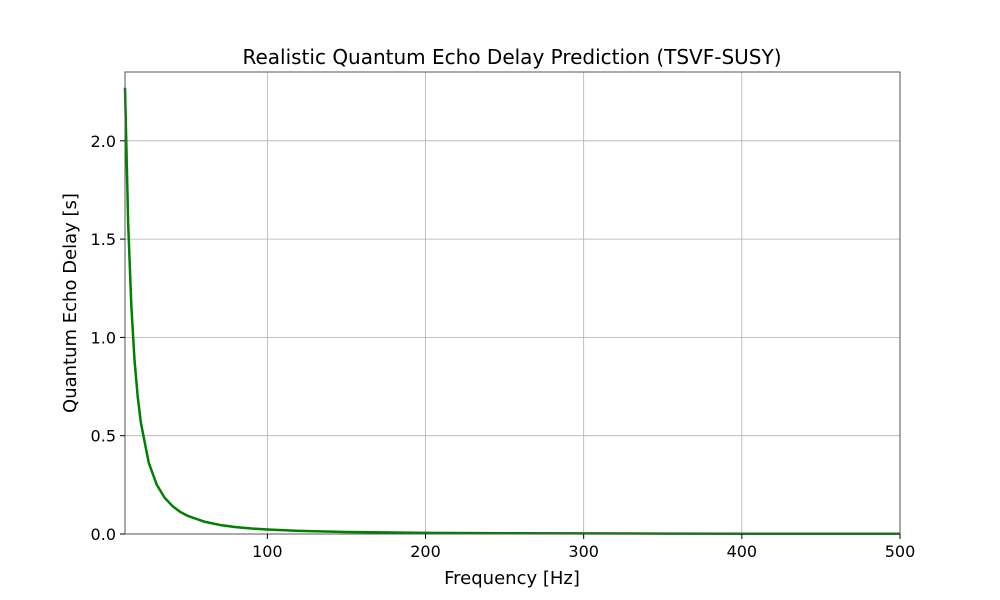 Image resolution: width=1000 pixels, height=600 pixels. Describe the element at coordinates (512, 578) in the screenshot. I see `x-axis-label: Frequency [Hz]` at that location.